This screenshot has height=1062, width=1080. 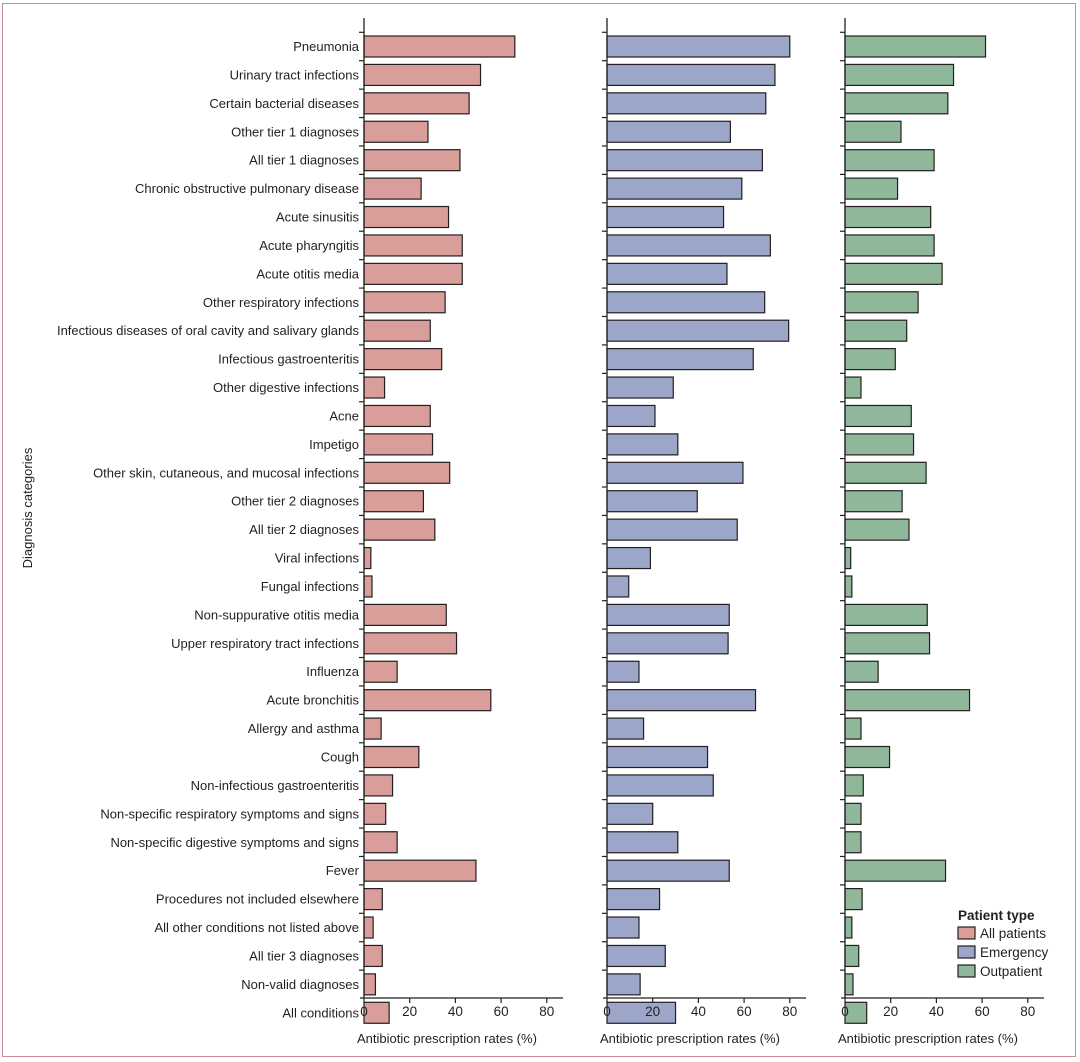 I want to click on category-label: Other respiratory infections, so click(x=281, y=302).